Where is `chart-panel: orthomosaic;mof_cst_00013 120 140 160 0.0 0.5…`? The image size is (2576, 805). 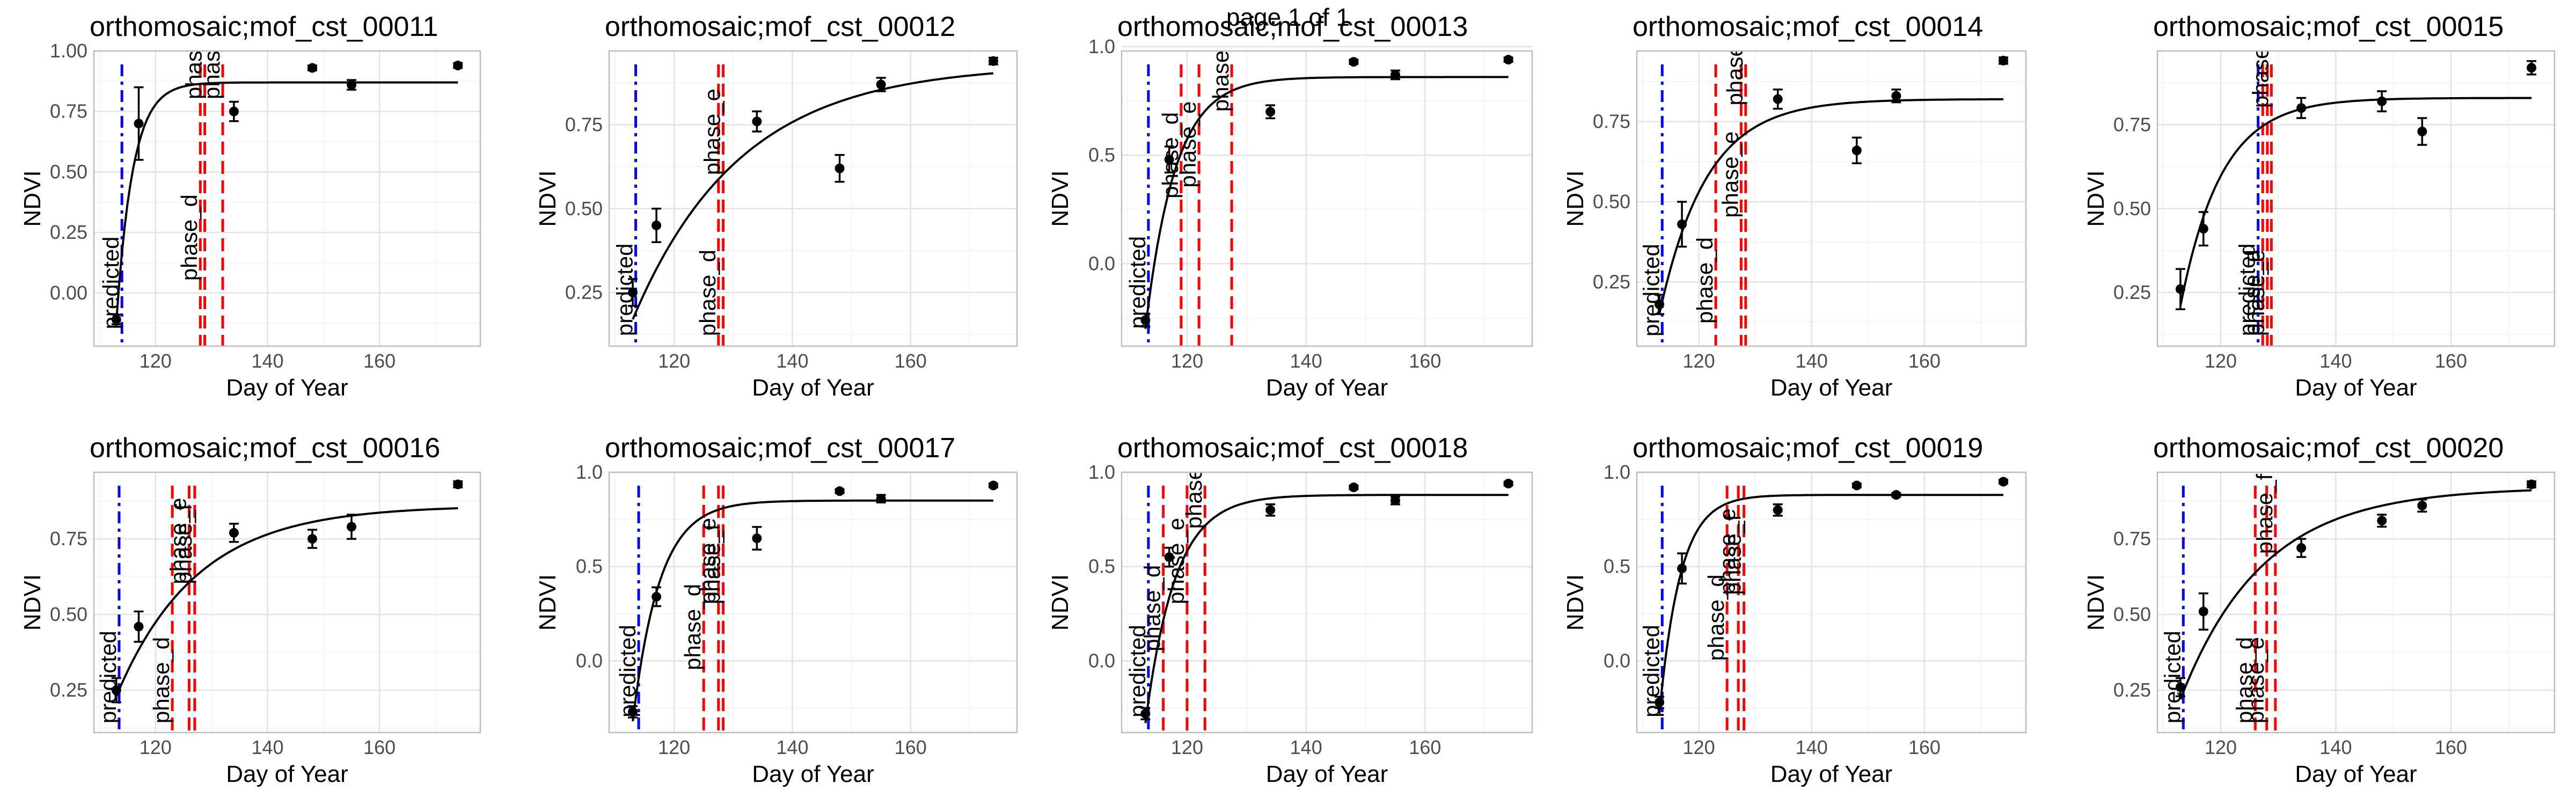
chart-panel: orthomosaic;mof_cst_00013 120 140 160 0.0 0.5… is located at coordinates (1290, 206).